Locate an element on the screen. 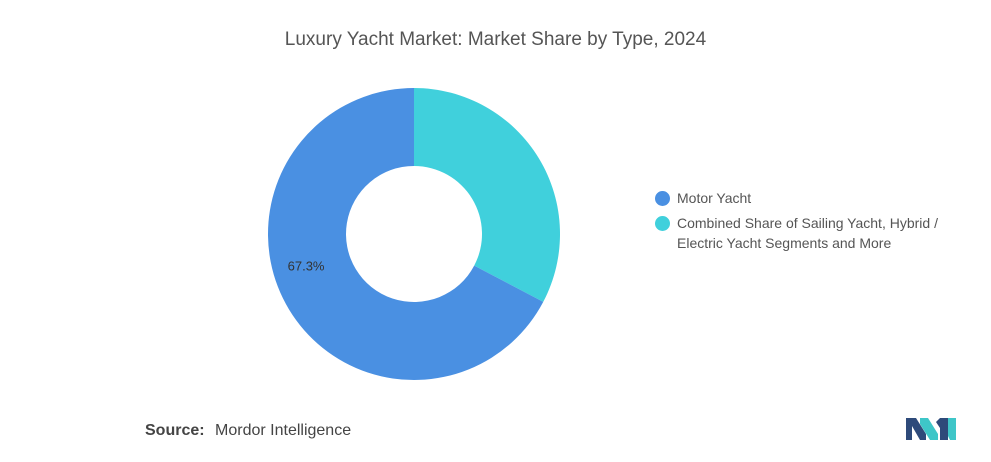 This screenshot has width=991, height=462. slice-labels: 67.3% is located at coordinates (306, 266).